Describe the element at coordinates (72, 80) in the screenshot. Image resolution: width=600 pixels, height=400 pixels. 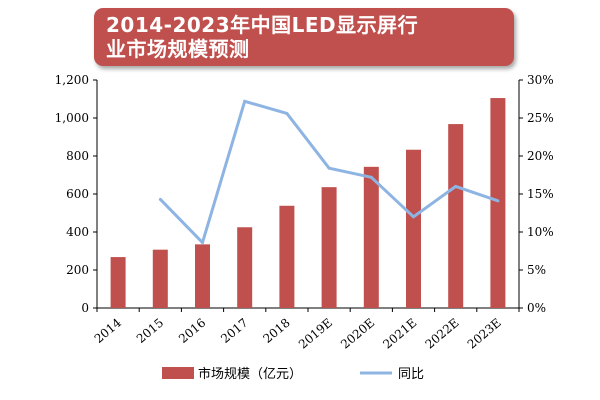
I see `y-left-tick-label: 1,200` at that location.